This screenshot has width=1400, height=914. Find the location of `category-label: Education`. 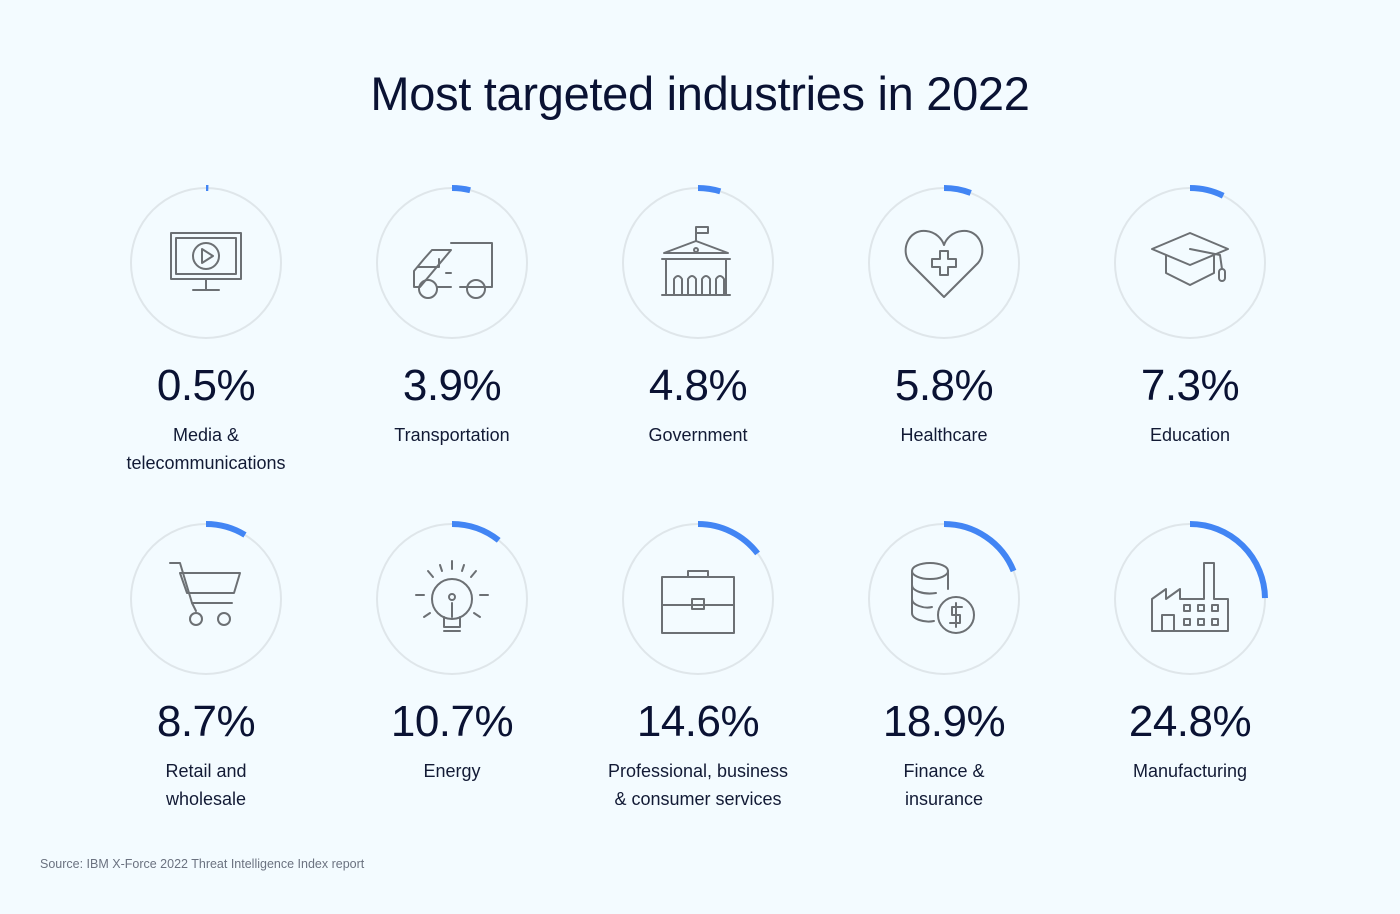

category-label: Education is located at coordinates (1190, 435).